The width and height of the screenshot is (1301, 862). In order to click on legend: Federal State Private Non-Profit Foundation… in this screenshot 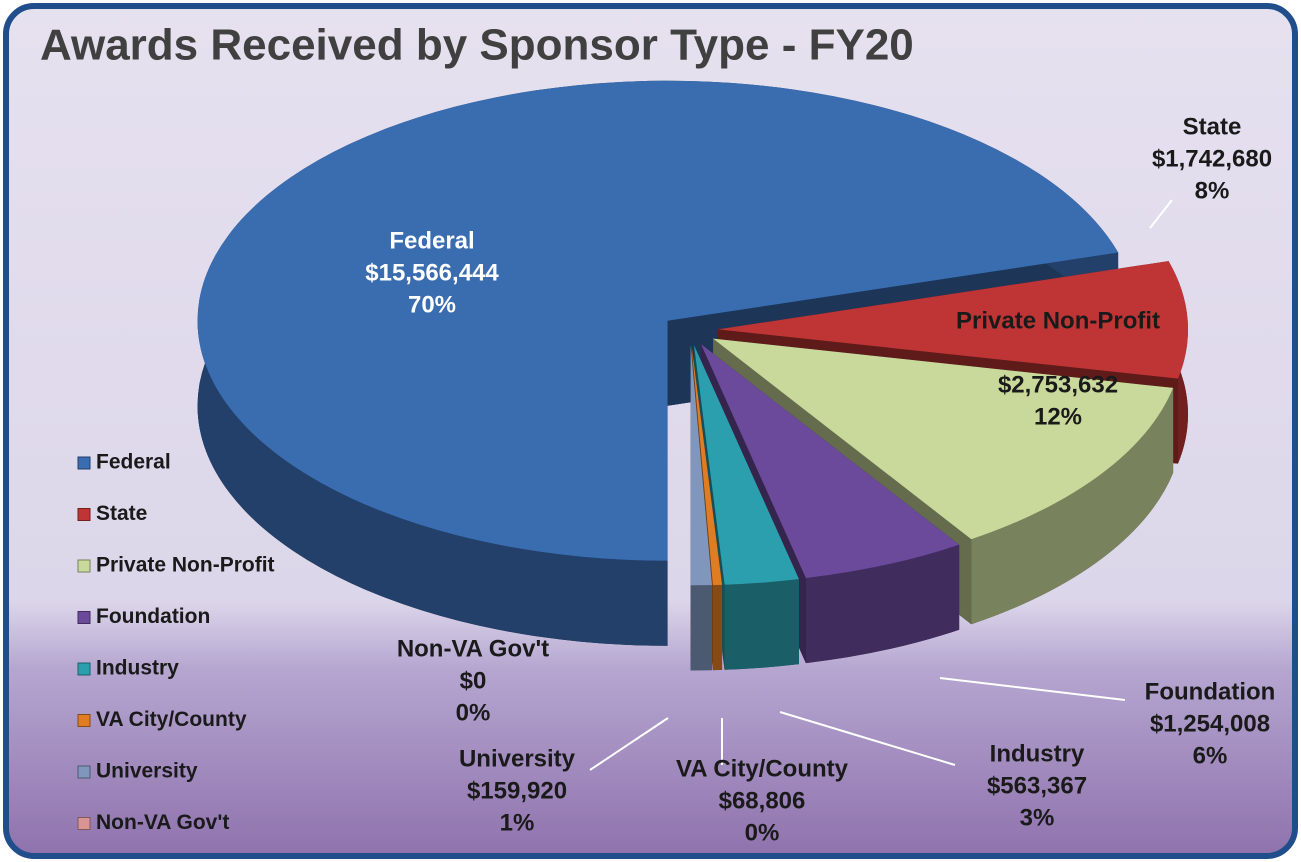, I will do `click(176, 642)`.